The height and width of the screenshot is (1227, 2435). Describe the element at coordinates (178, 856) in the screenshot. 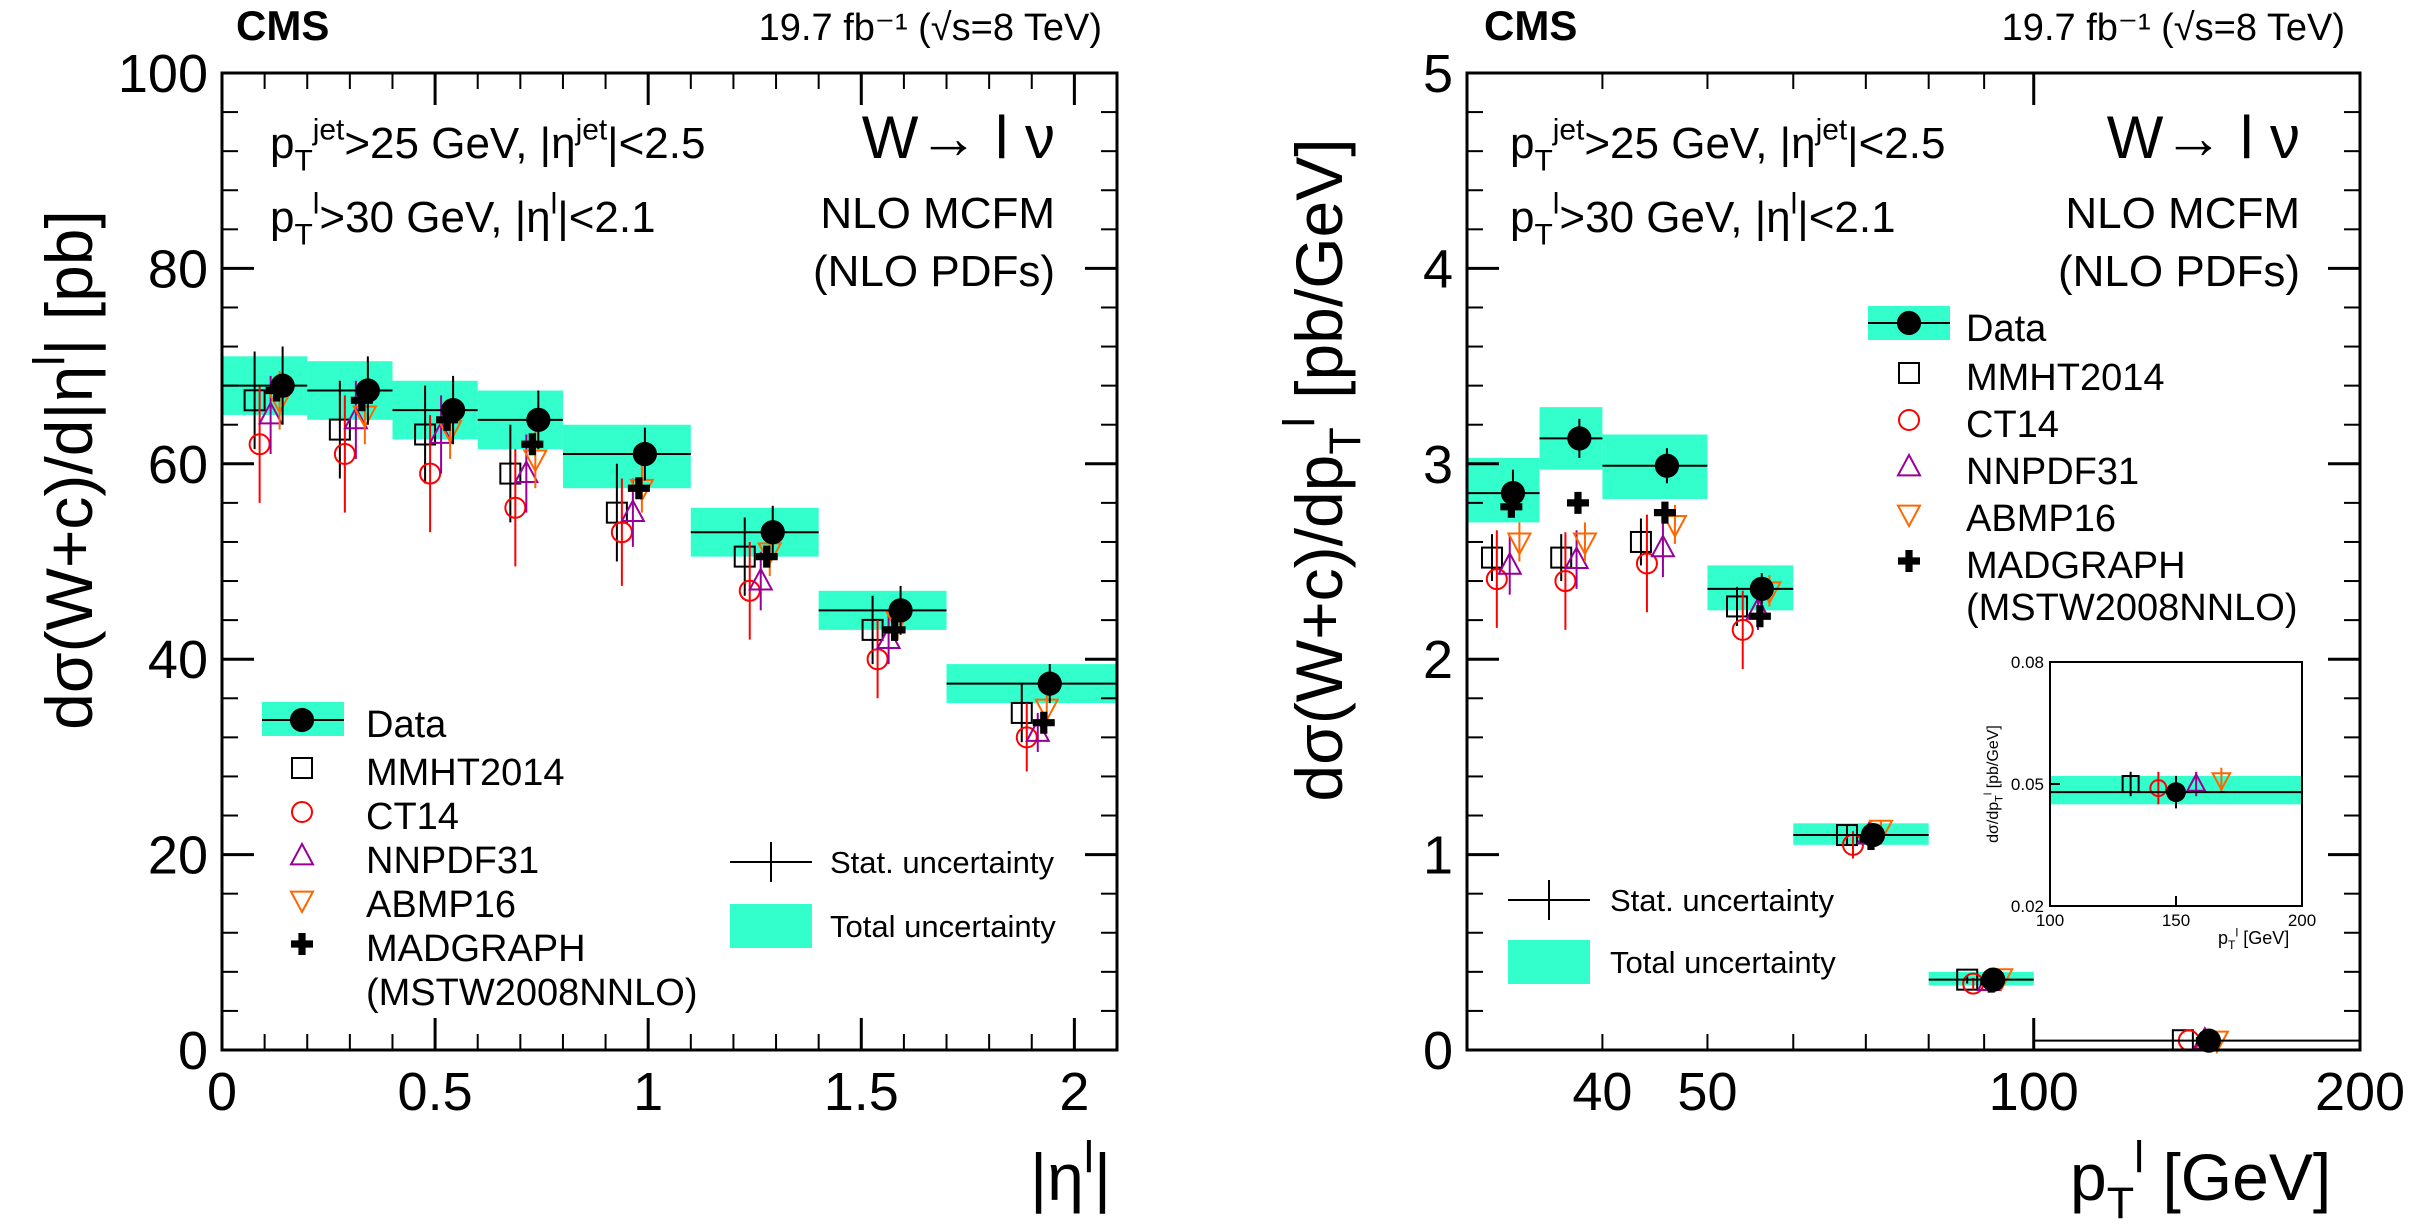

I see `y-tick-label: 20` at that location.